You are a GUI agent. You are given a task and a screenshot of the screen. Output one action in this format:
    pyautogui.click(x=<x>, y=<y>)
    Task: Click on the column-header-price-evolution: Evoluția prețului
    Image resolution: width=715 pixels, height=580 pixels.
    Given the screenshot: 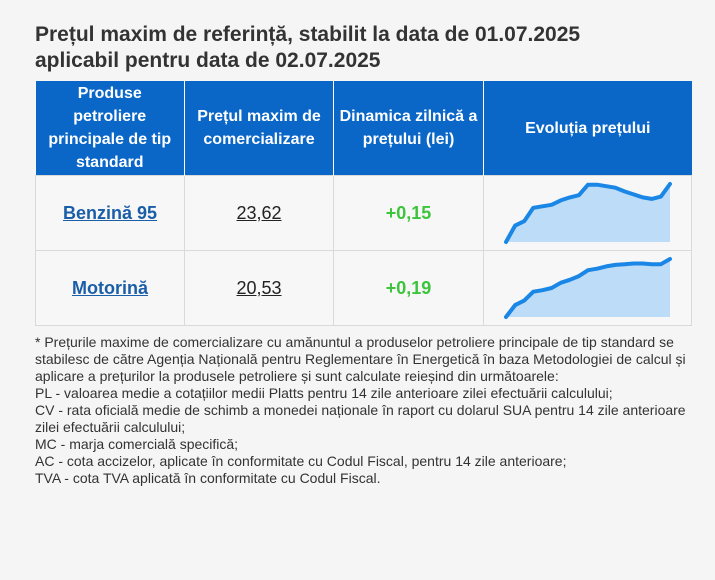 What is the action you would take?
    pyautogui.click(x=587, y=128)
    